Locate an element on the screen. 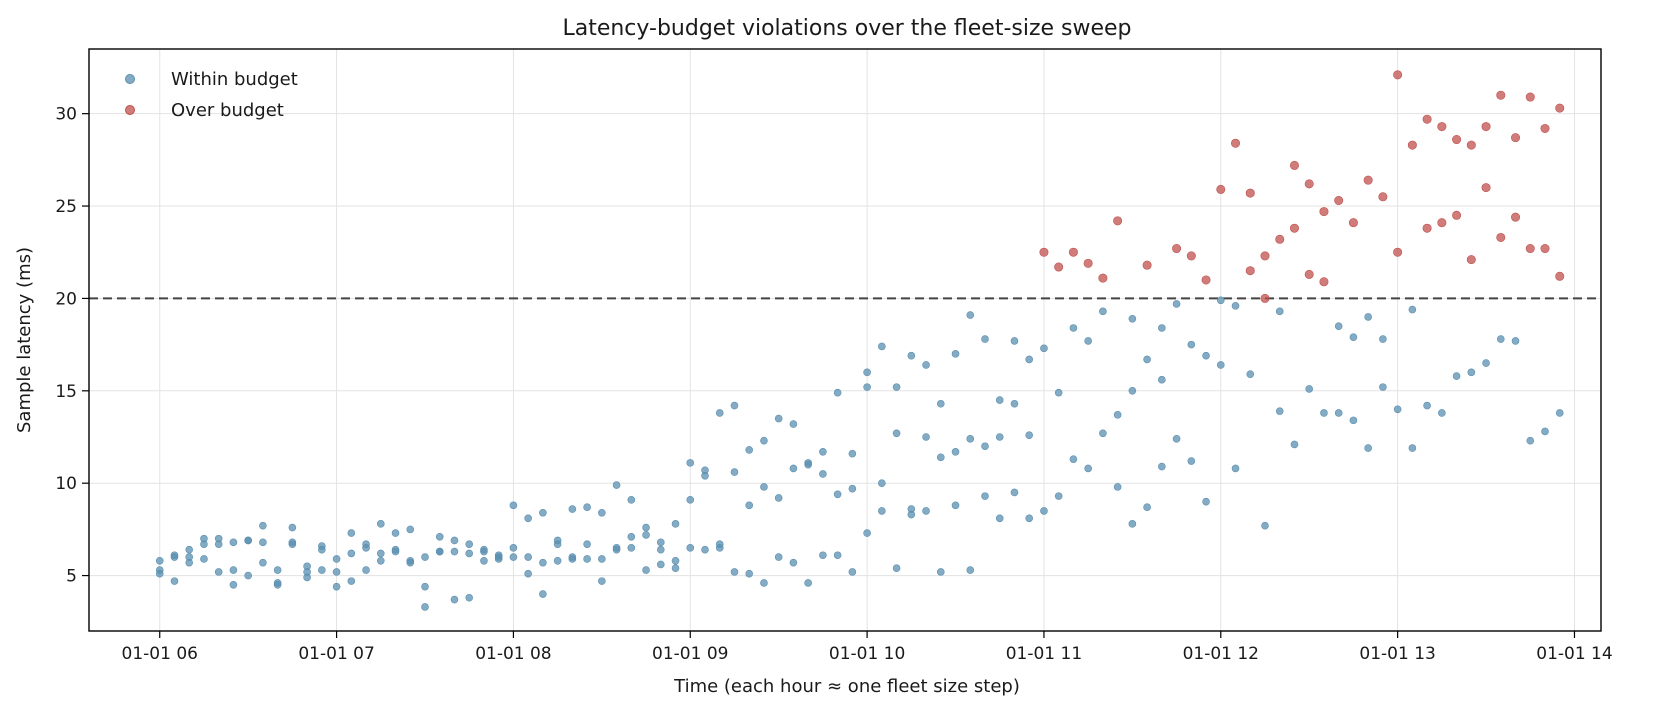  y-tick-label: 5 is located at coordinates (71, 577).